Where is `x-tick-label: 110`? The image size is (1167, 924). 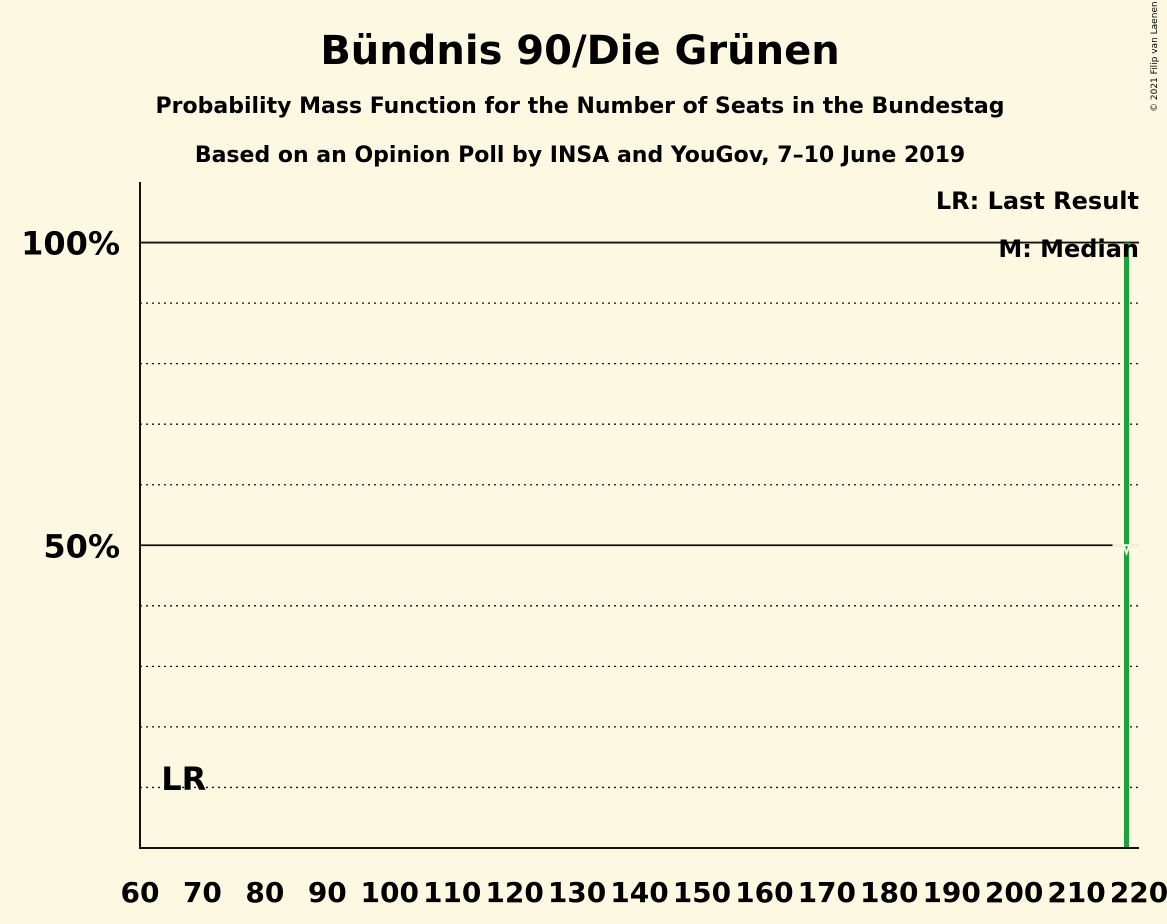
x-tick-label: 110 is located at coordinates (452, 892).